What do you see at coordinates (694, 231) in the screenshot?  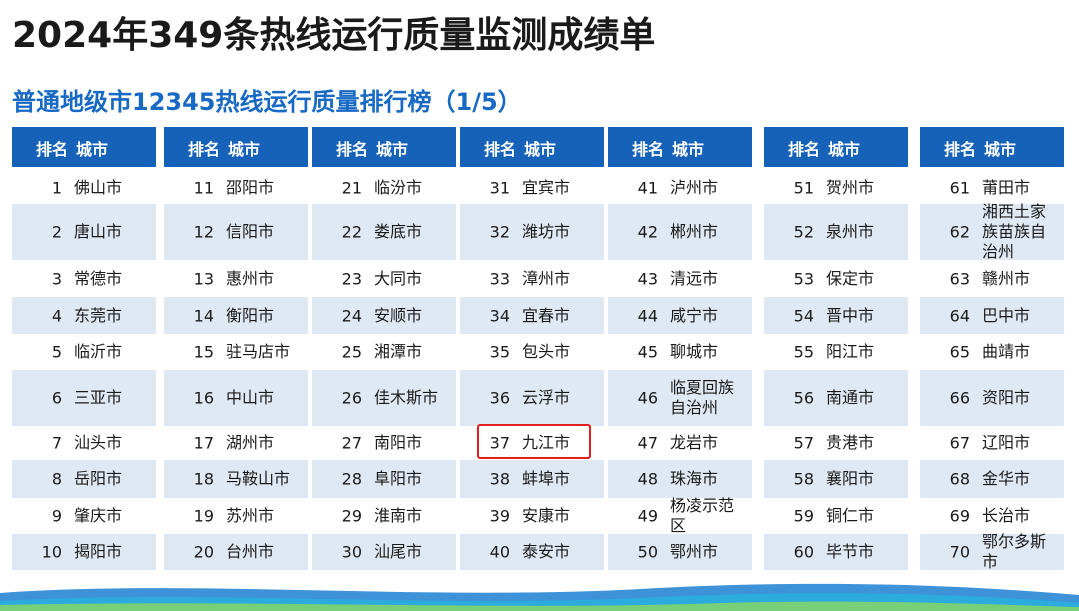 I see `city-cell: 郴州市` at bounding box center [694, 231].